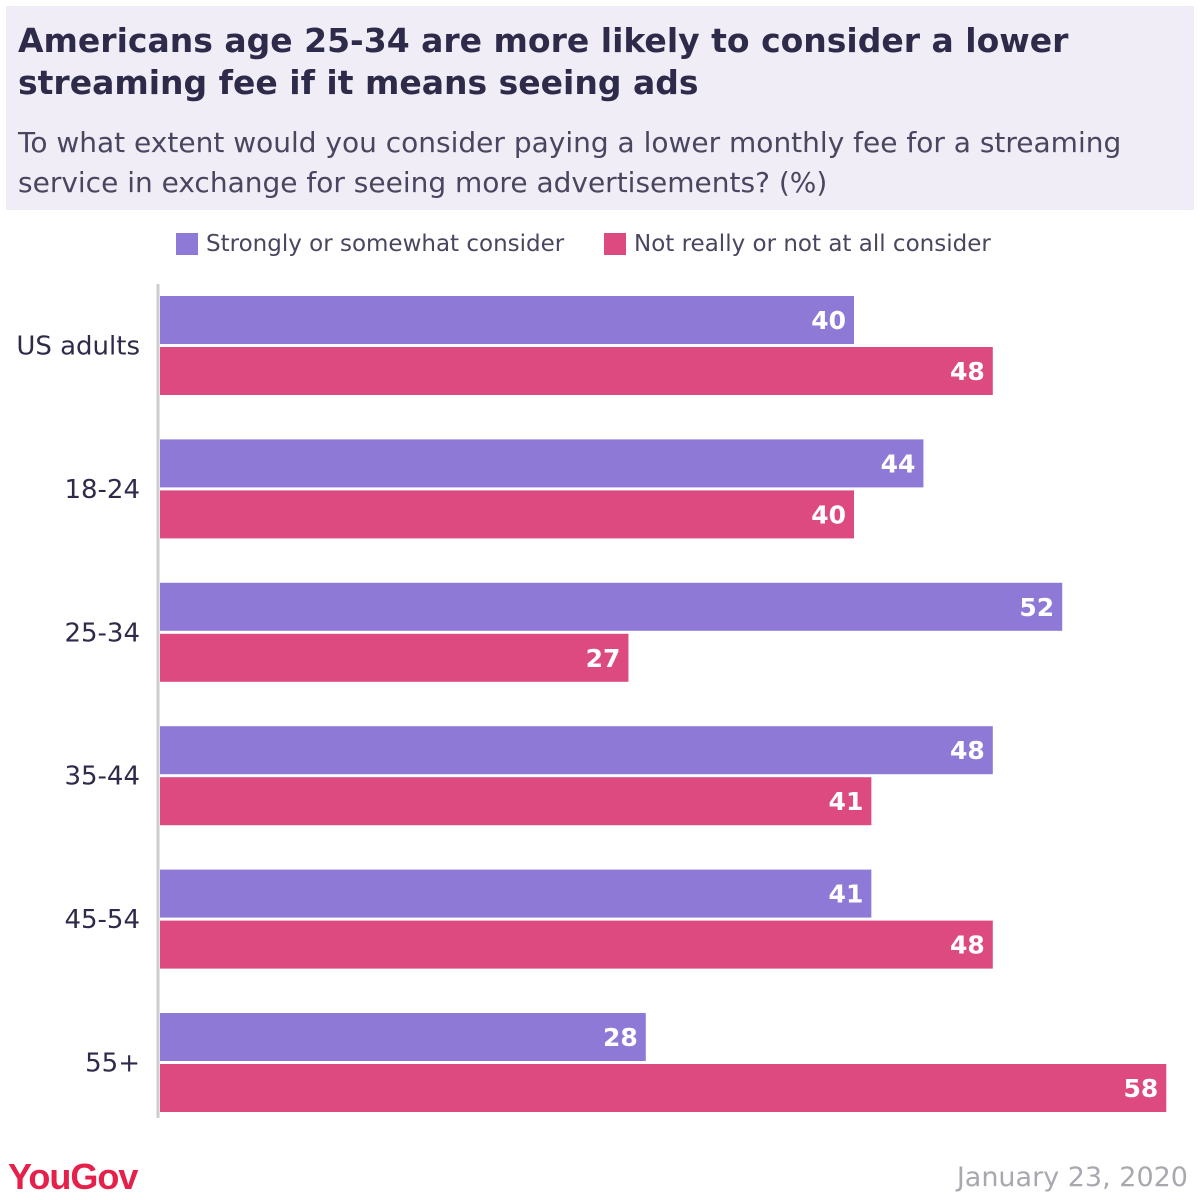  What do you see at coordinates (102, 777) in the screenshot?
I see `category-label-35-44: 35-44` at bounding box center [102, 777].